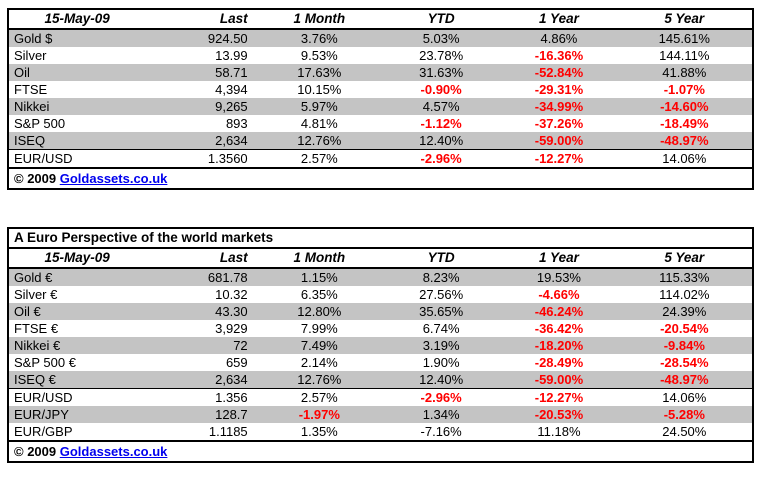 This screenshot has width=761, height=480. Describe the element at coordinates (684, 311) in the screenshot. I see `value-cell: 24.39%` at that location.